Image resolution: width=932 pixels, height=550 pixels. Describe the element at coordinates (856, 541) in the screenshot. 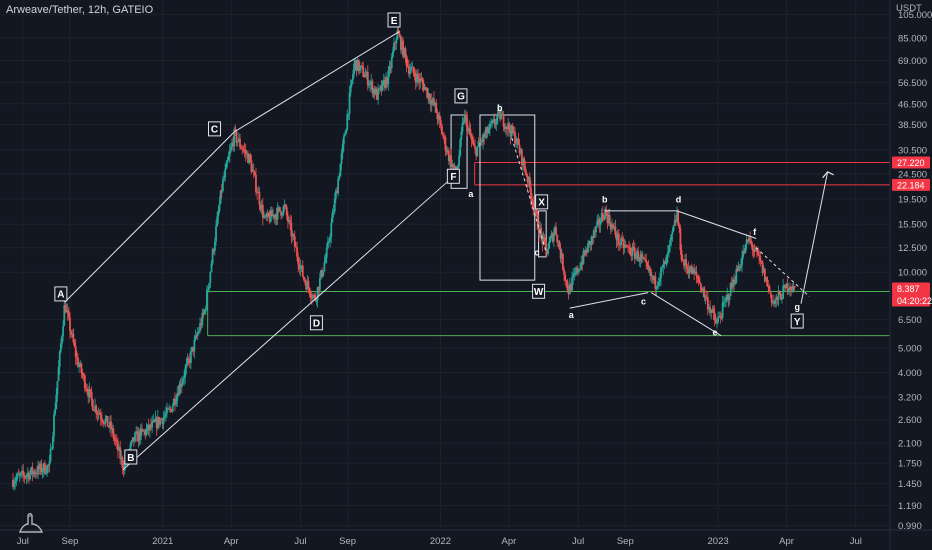

I see `time-tick-label: Jul` at that location.